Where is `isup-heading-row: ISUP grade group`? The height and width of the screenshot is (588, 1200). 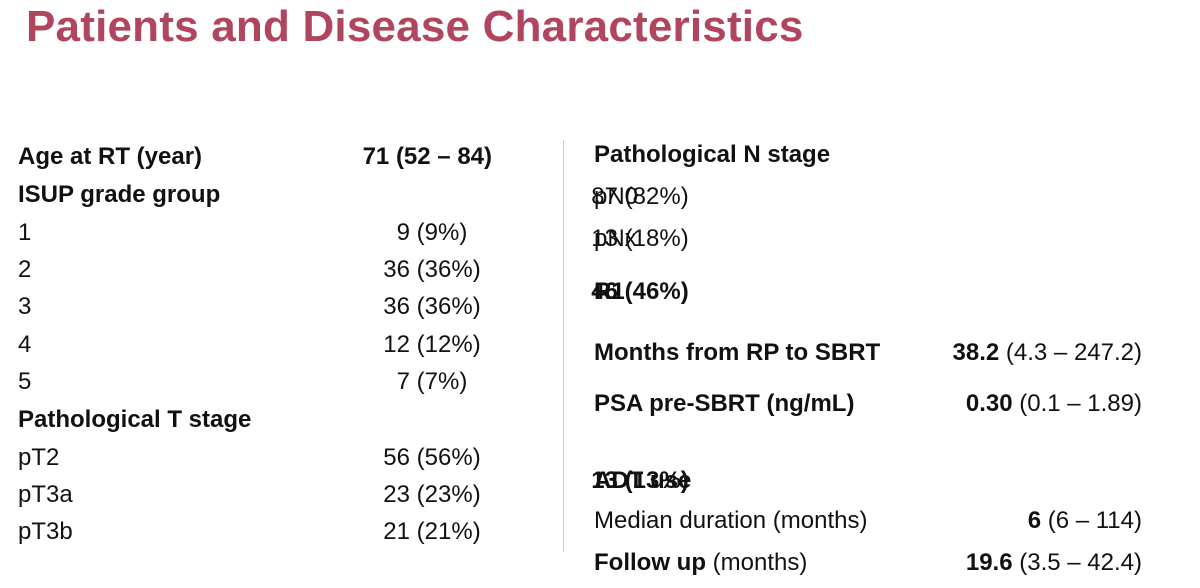
isup-heading-row: ISUP grade group is located at coordinates (600, 195).